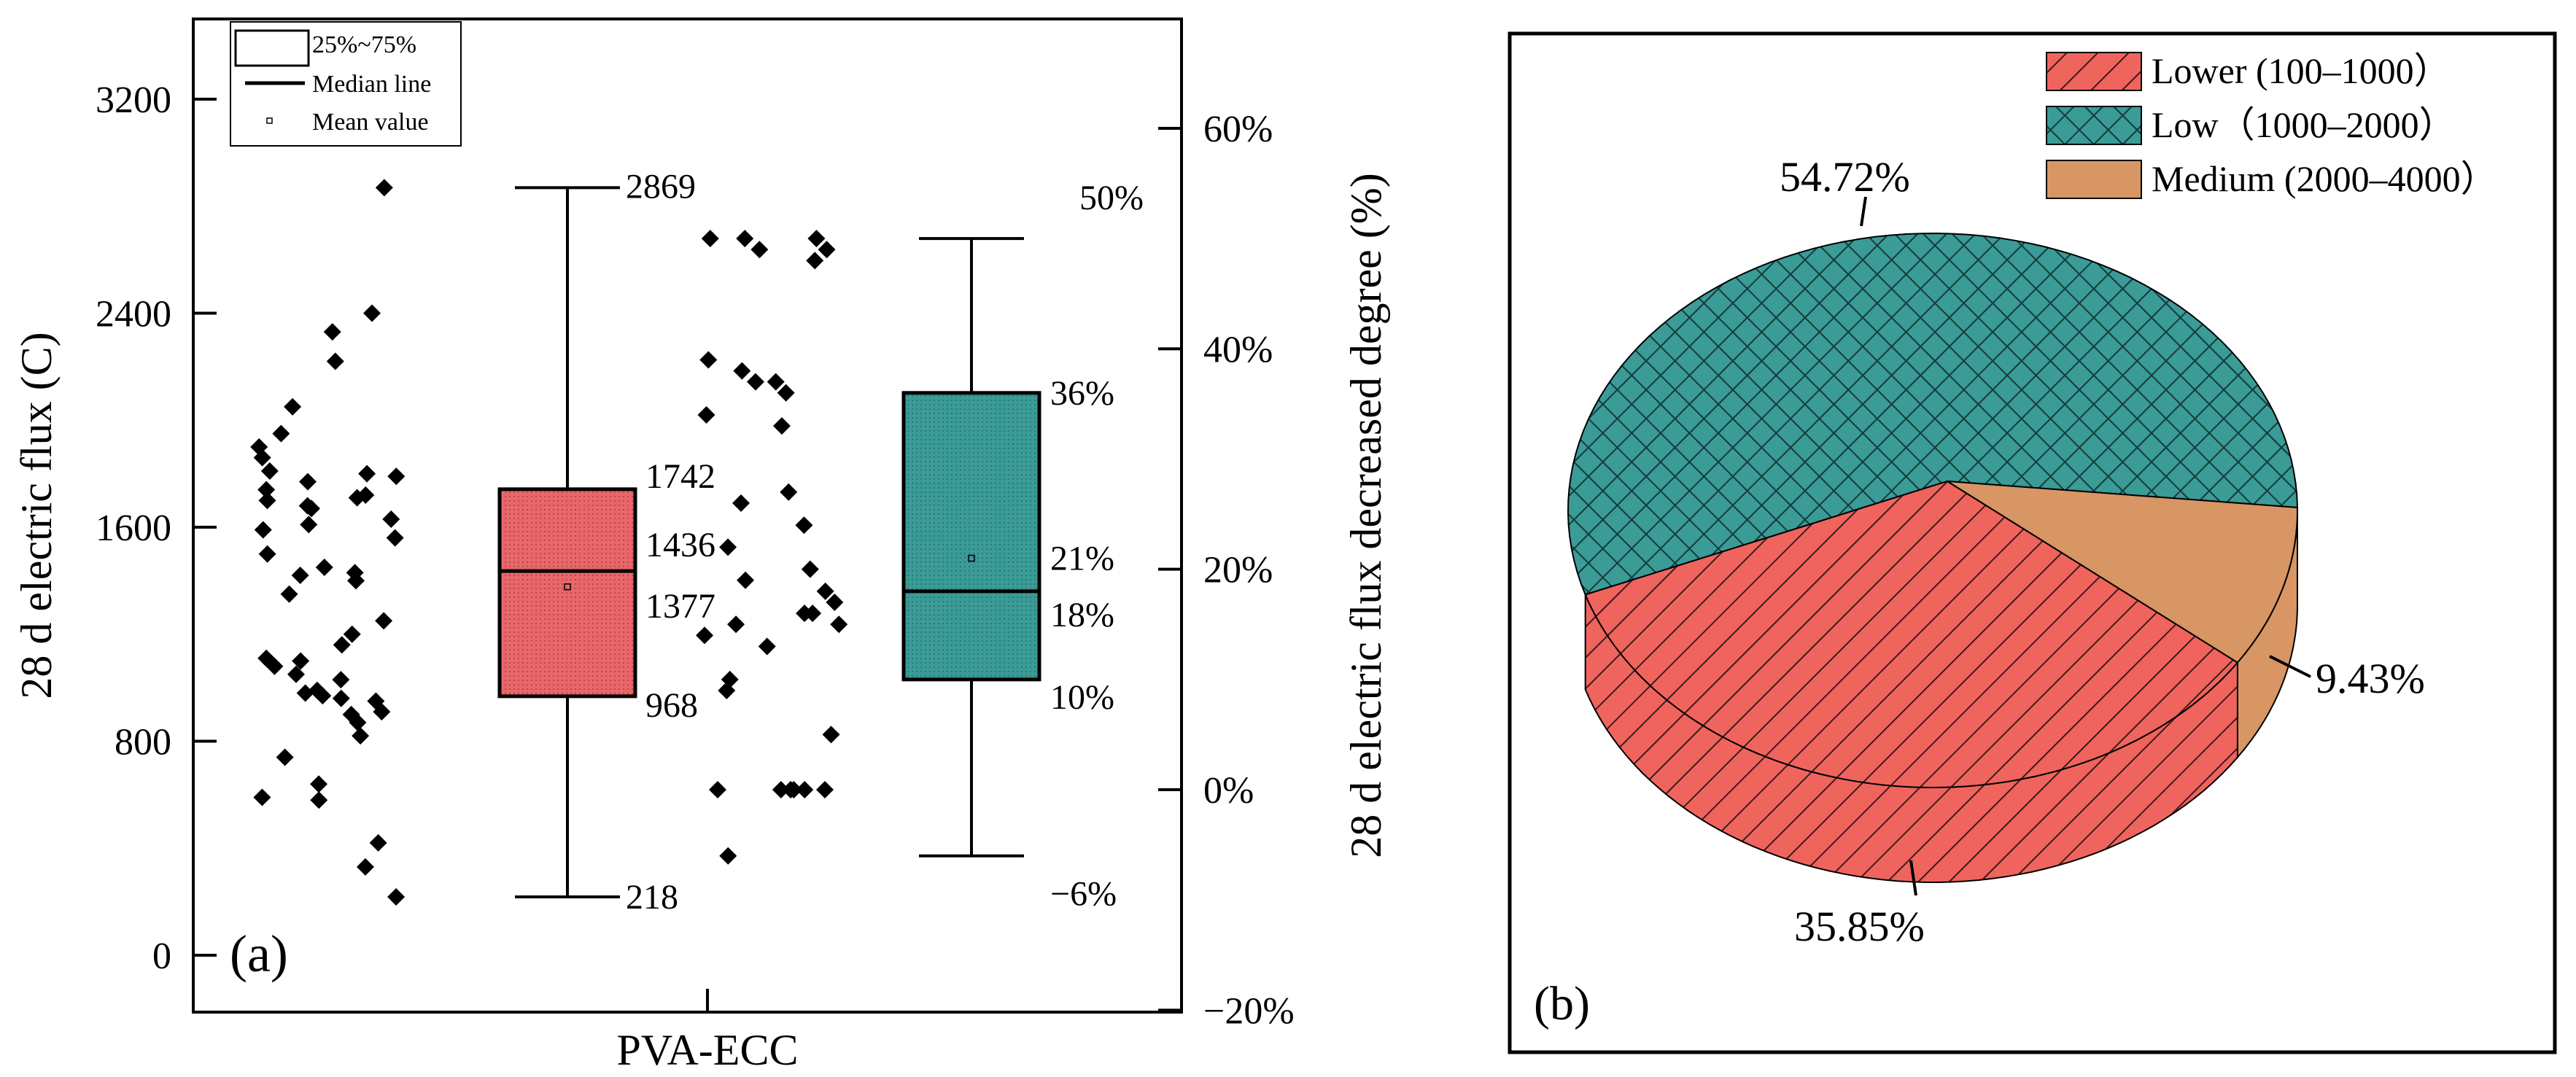  Describe the element at coordinates (2094, 125) in the screenshot. I see `legend-swatch-low` at that location.